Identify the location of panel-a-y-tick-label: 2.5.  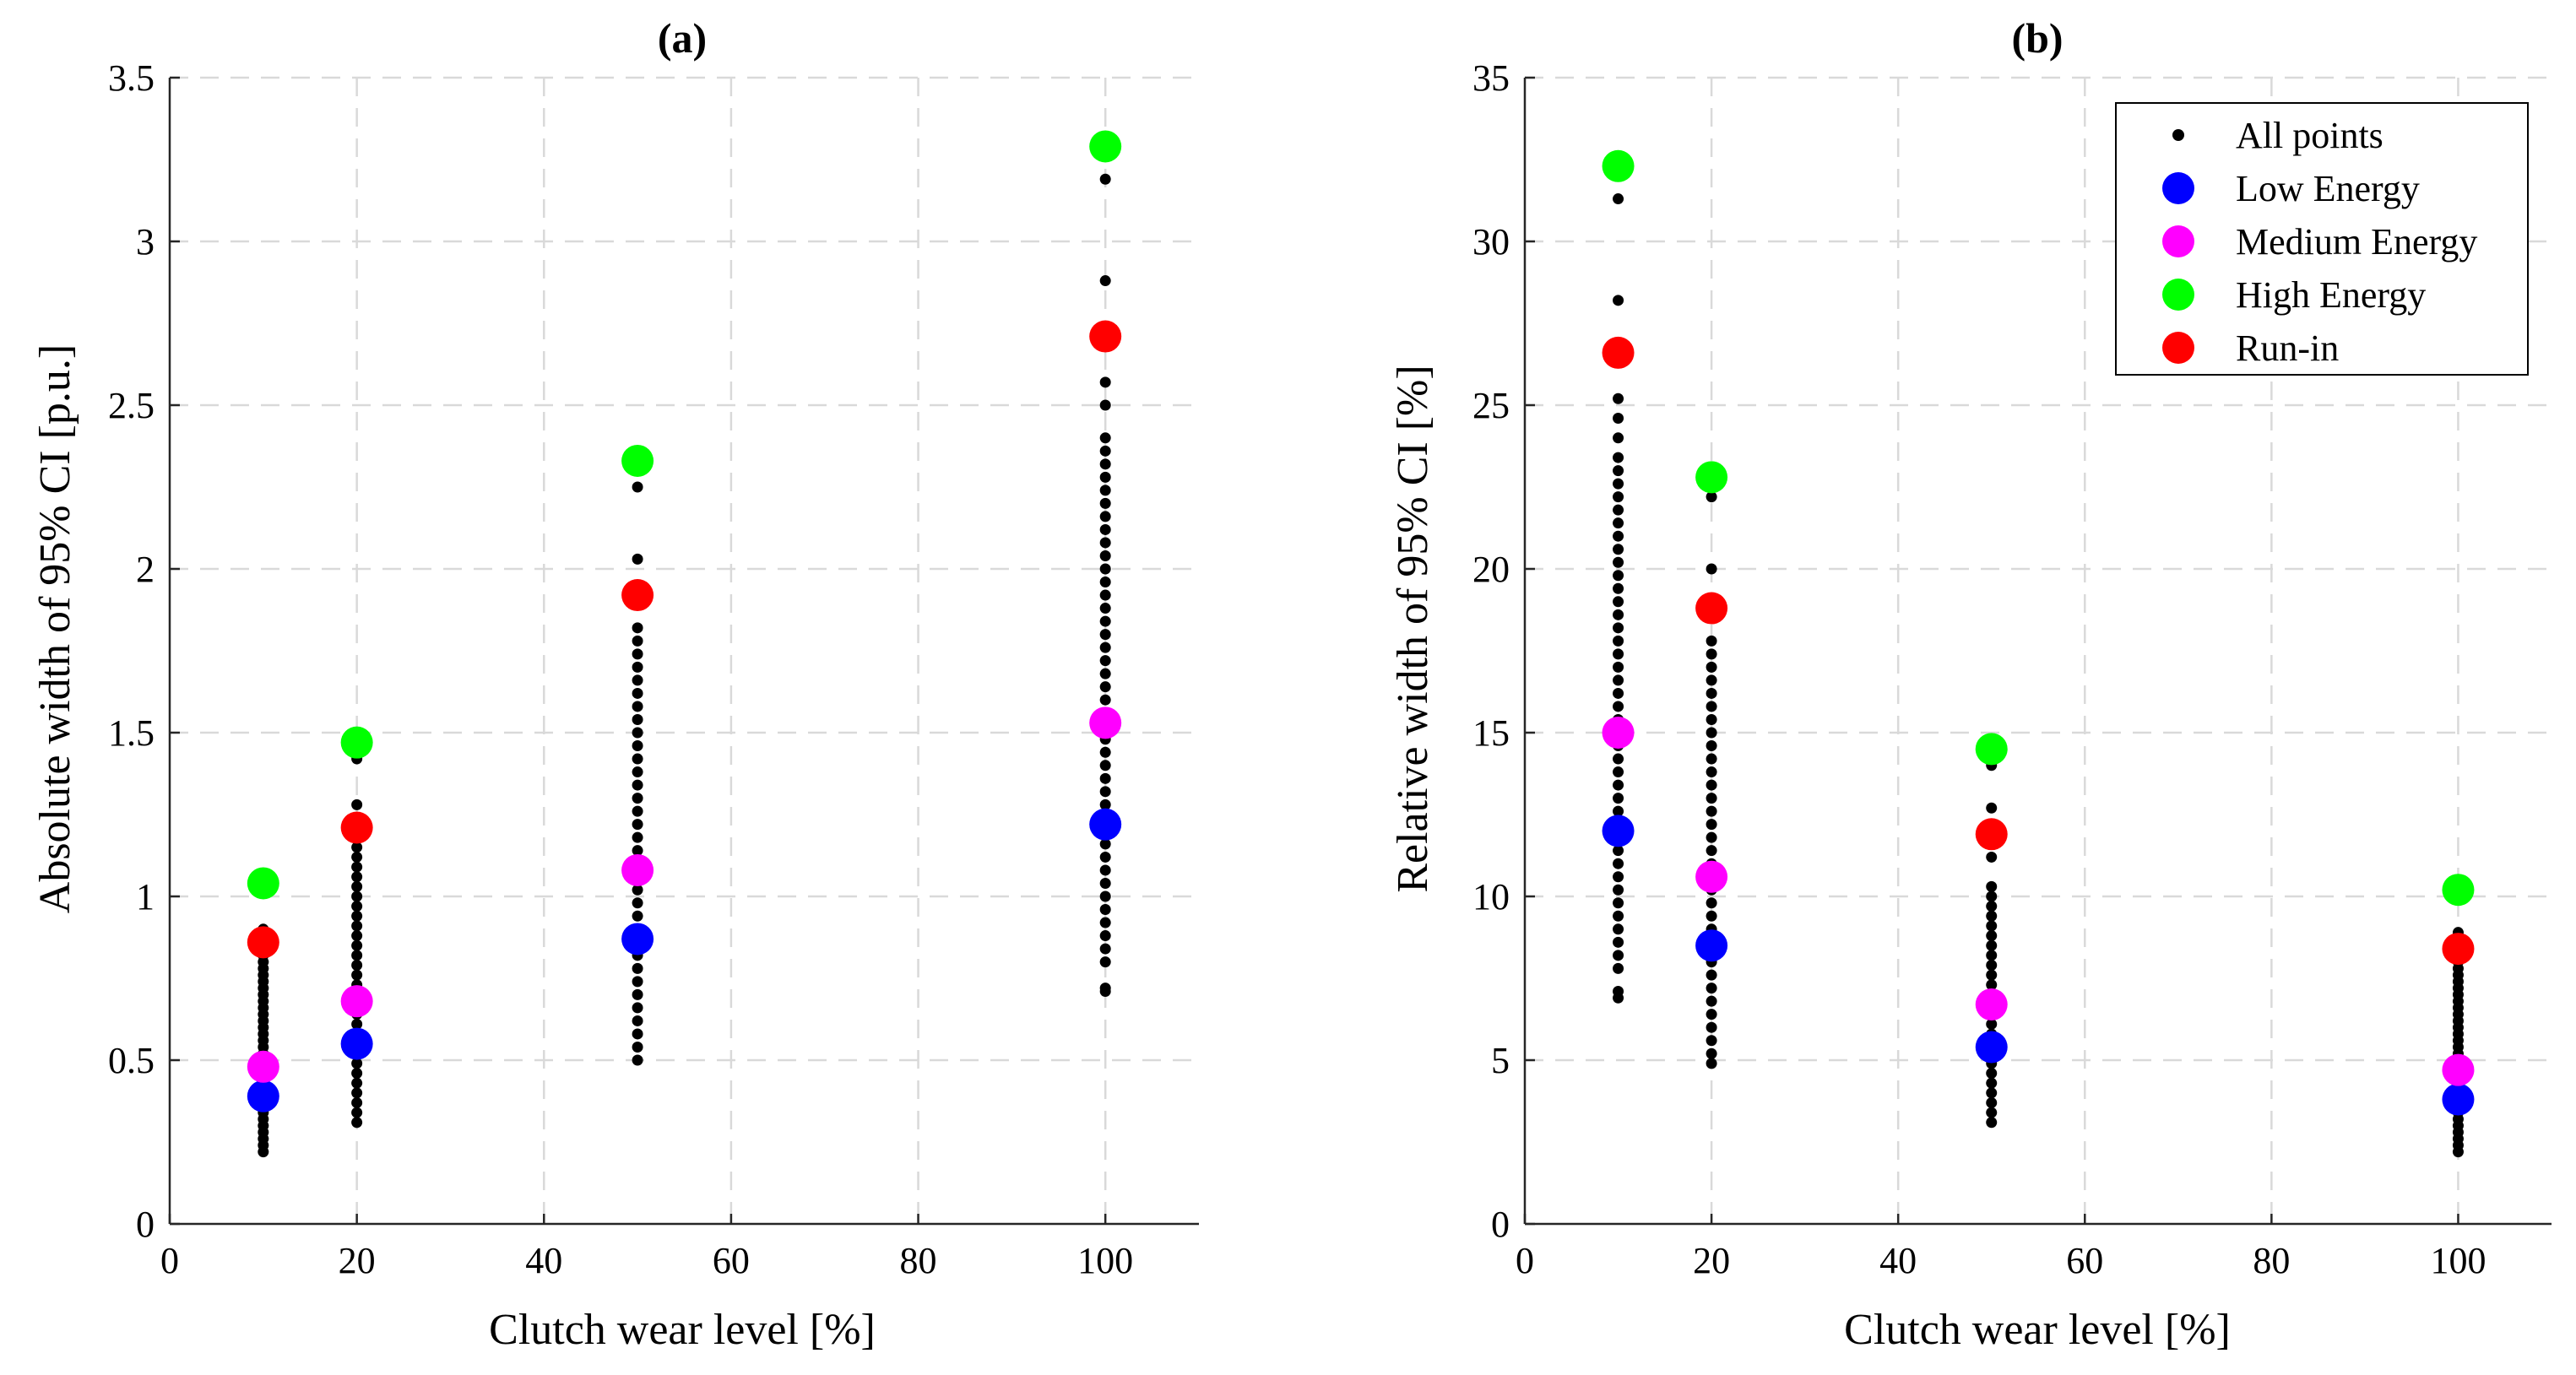
(131, 405).